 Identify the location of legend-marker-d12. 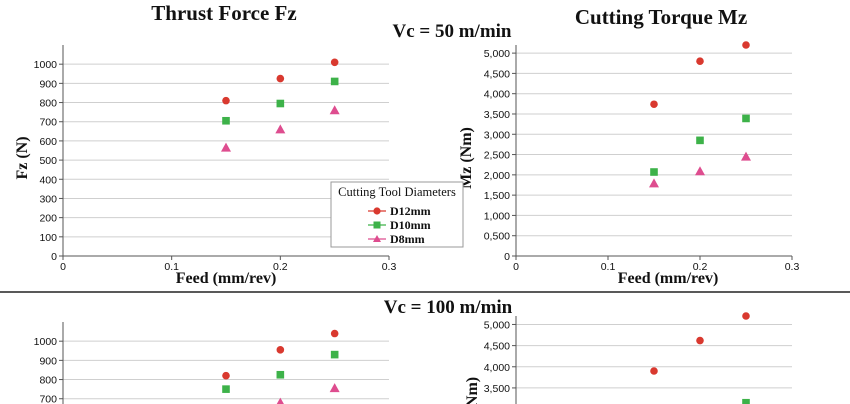
(377, 211).